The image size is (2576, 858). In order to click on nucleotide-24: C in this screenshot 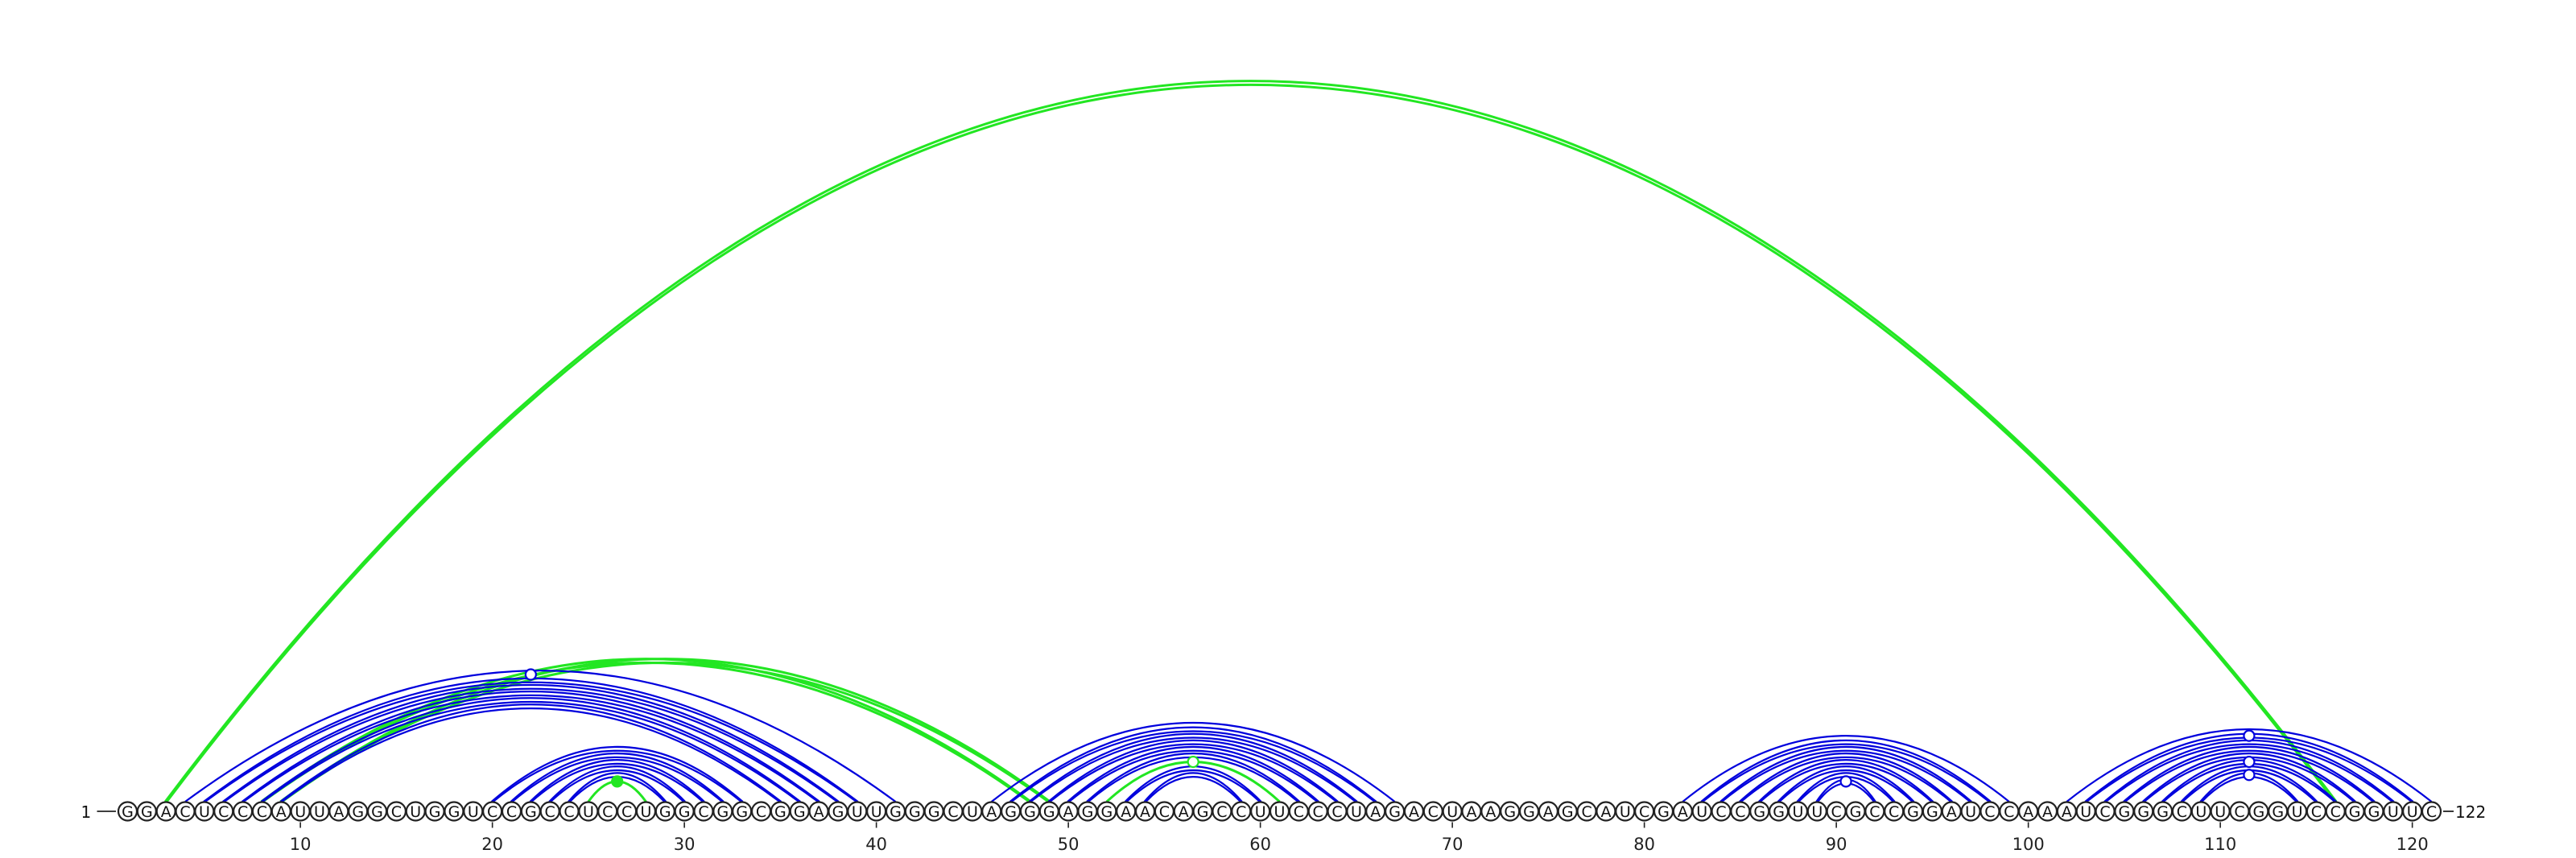, I will do `click(569, 812)`.